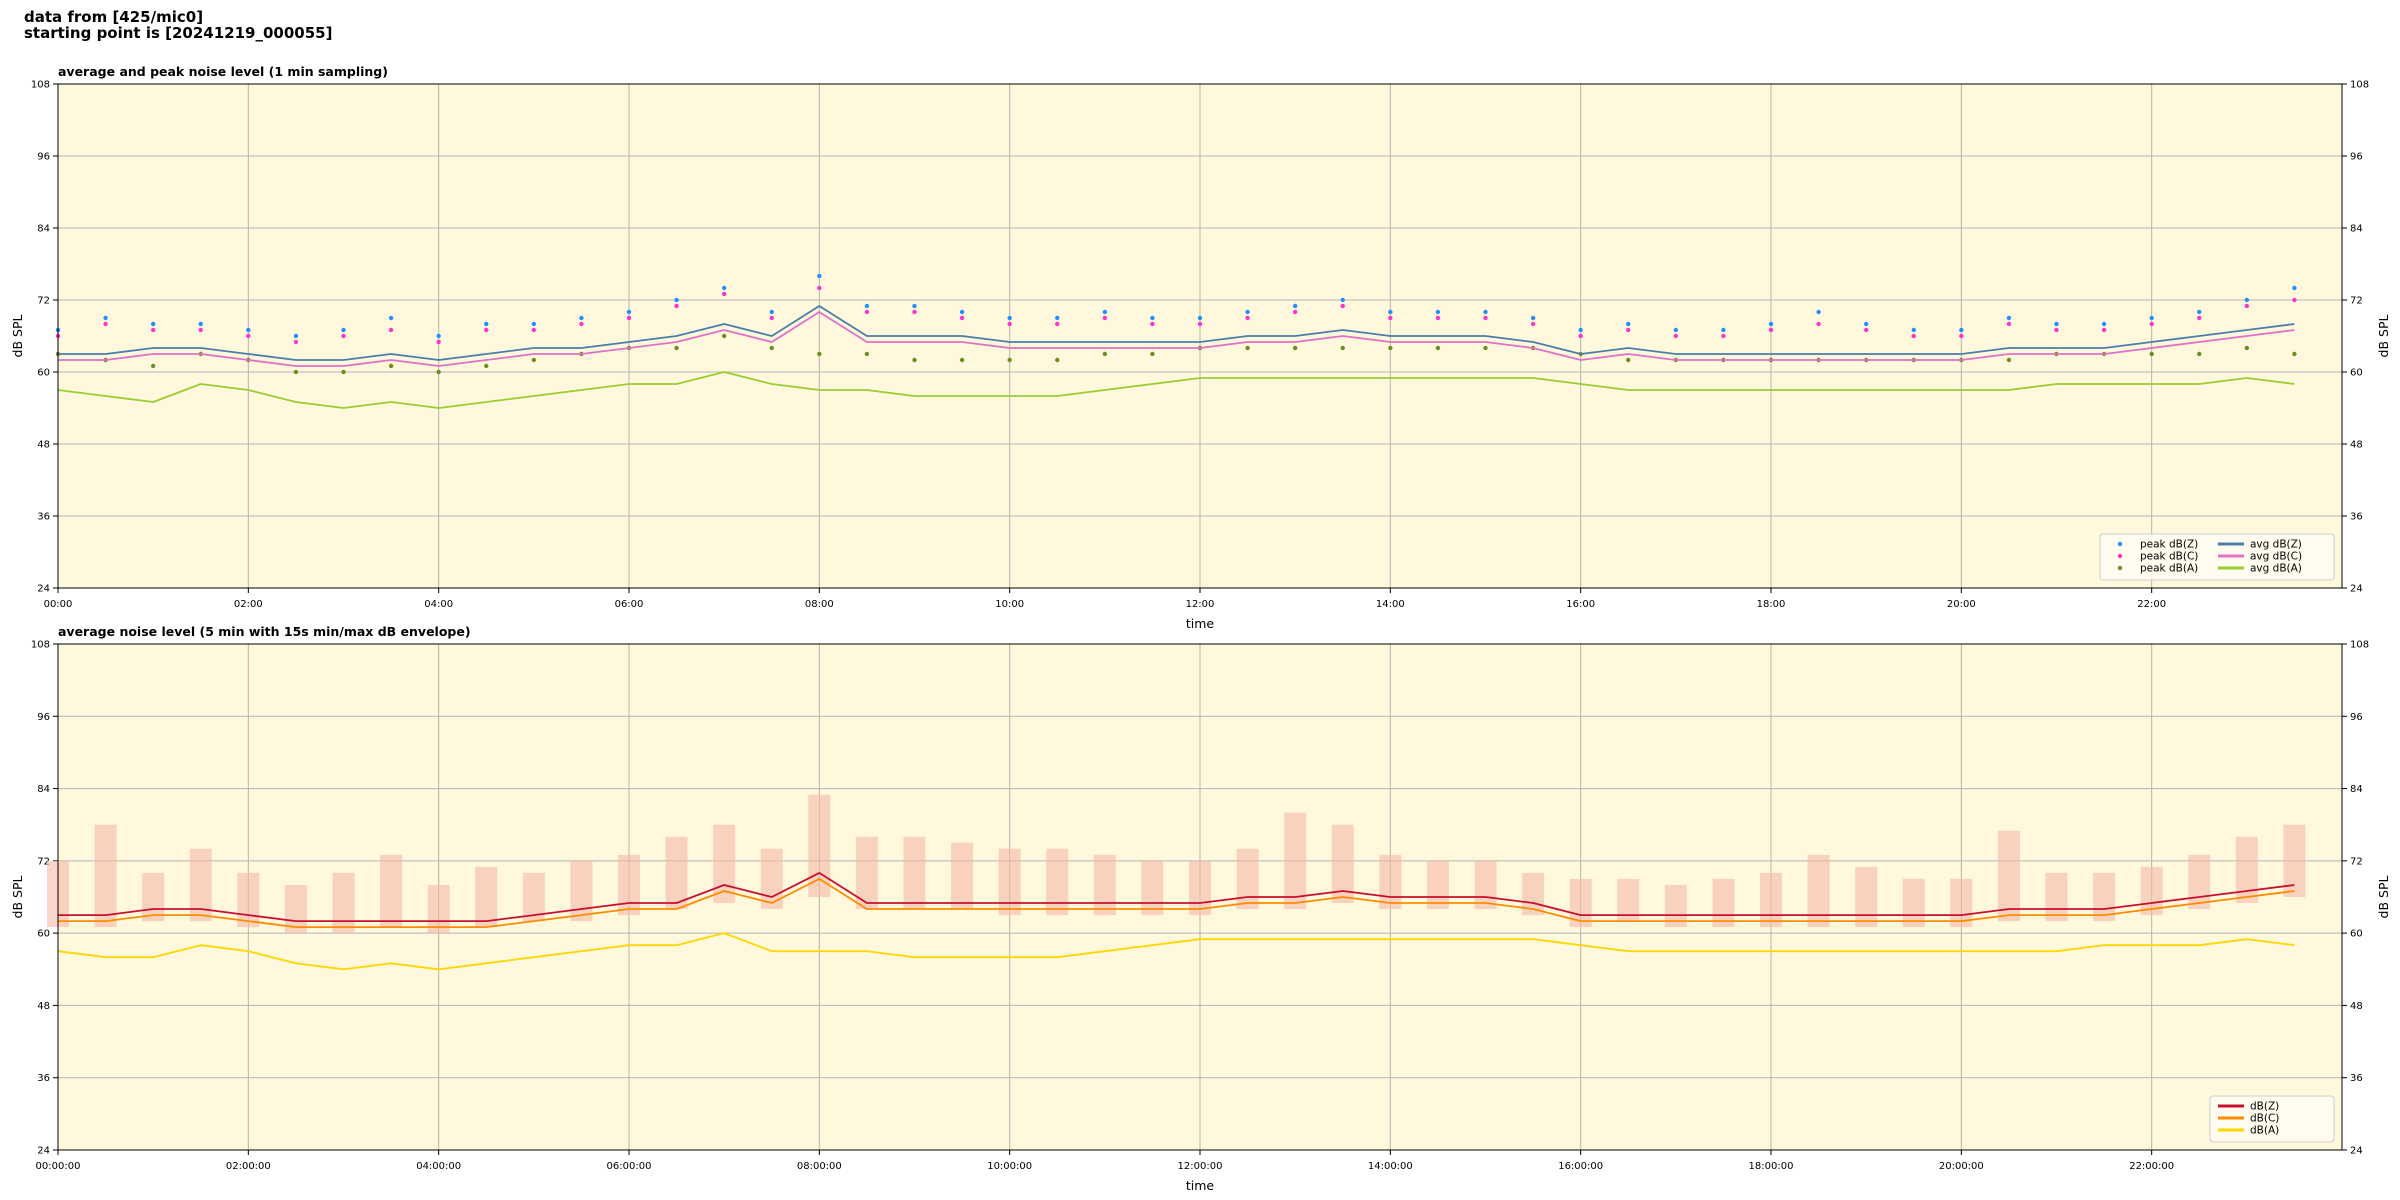  I want to click on x-tick-label: 14:00, so click(1390, 604).